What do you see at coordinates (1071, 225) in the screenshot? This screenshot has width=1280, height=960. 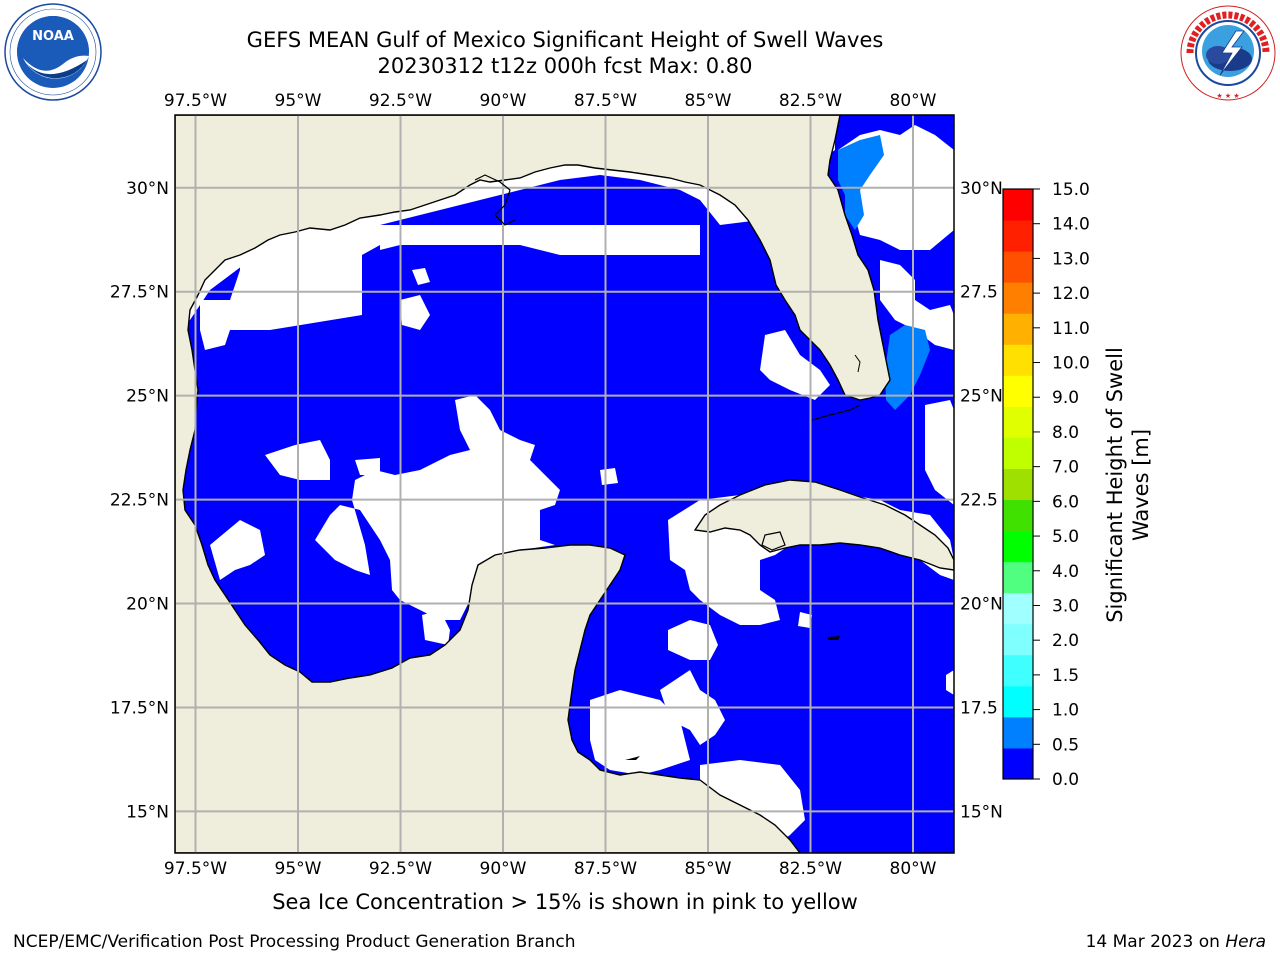 I see `colorbar-tick-label: 14.0` at bounding box center [1071, 225].